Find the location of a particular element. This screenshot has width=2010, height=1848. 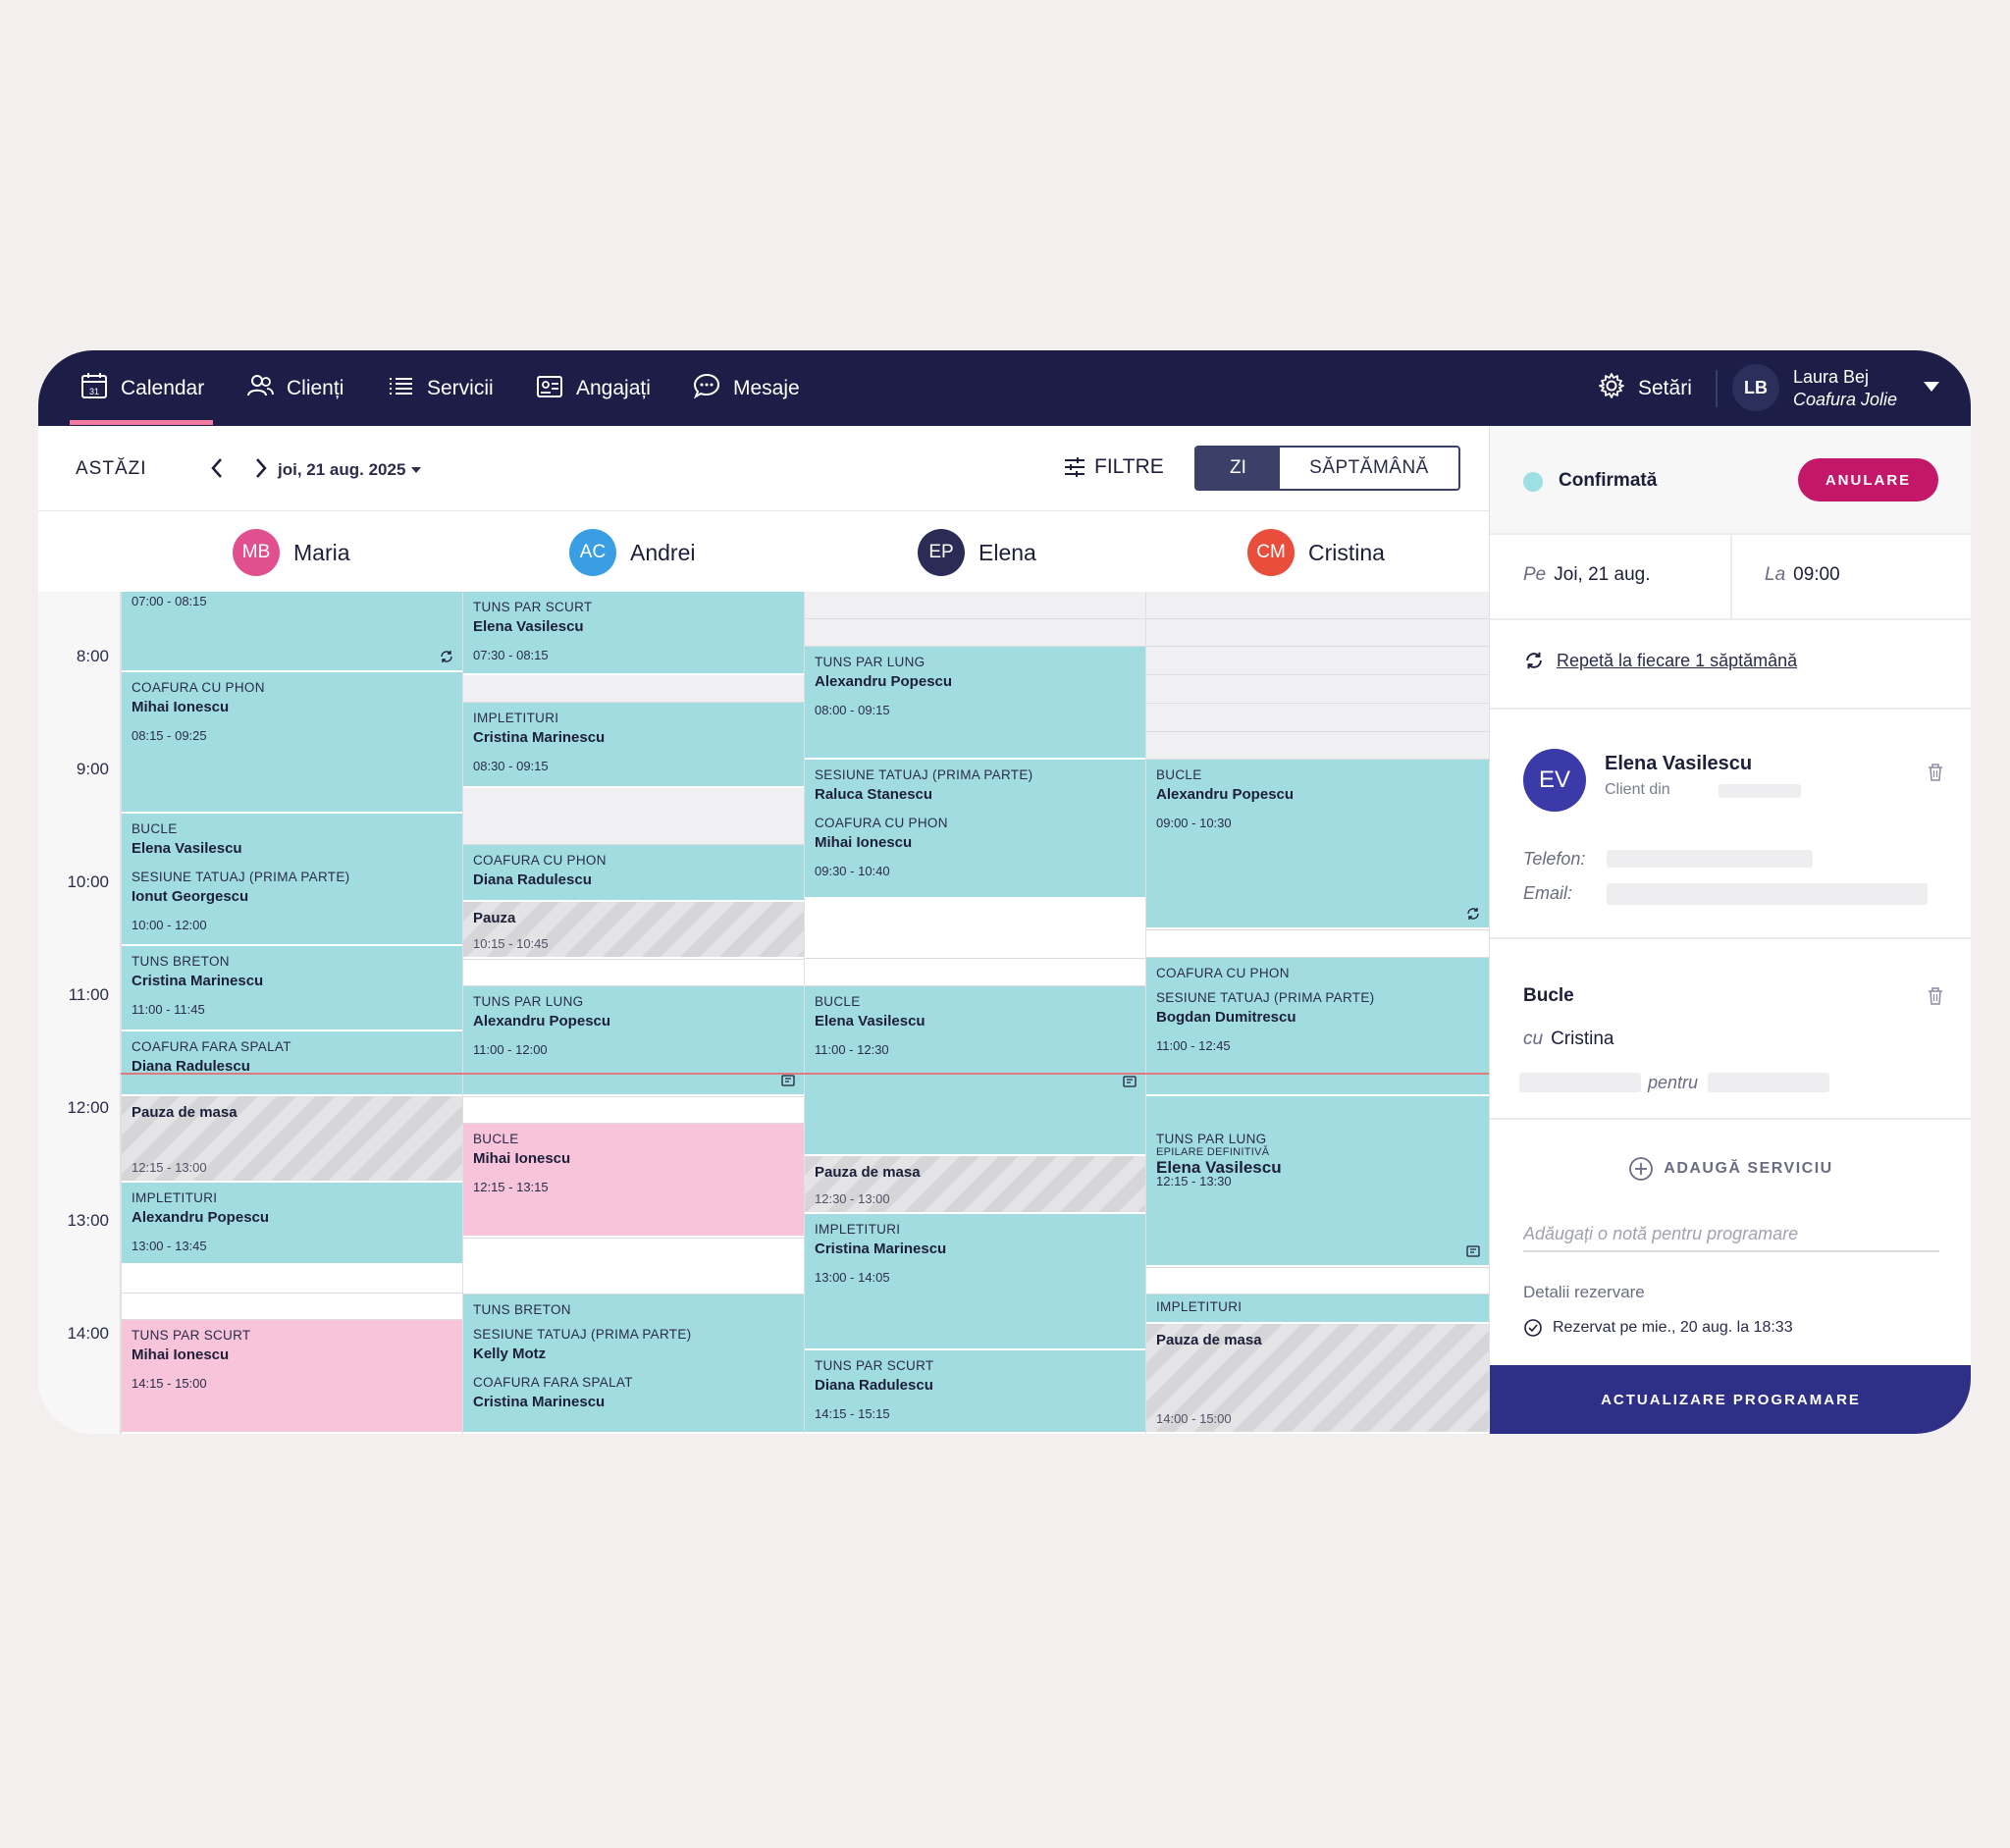

today-button: ASTĂZI is located at coordinates (111, 469).